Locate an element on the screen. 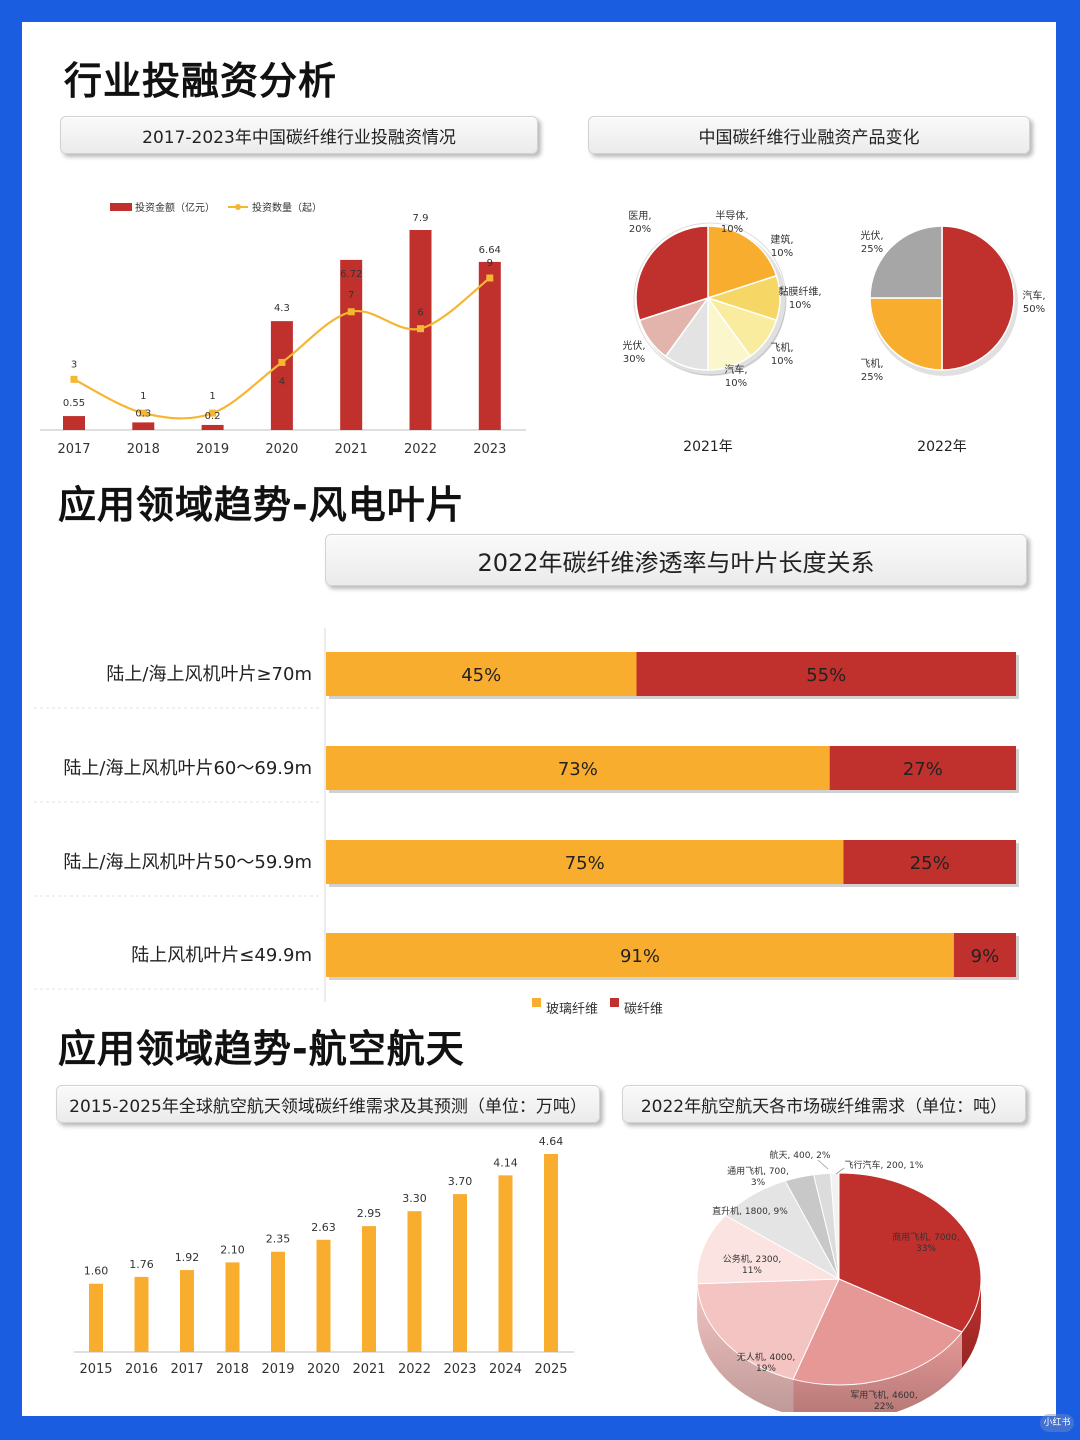  aero-chart-title: 2015-2025年全球航空航天领域碳纤维需求及其预测（单位：万吨） is located at coordinates (328, 1104).